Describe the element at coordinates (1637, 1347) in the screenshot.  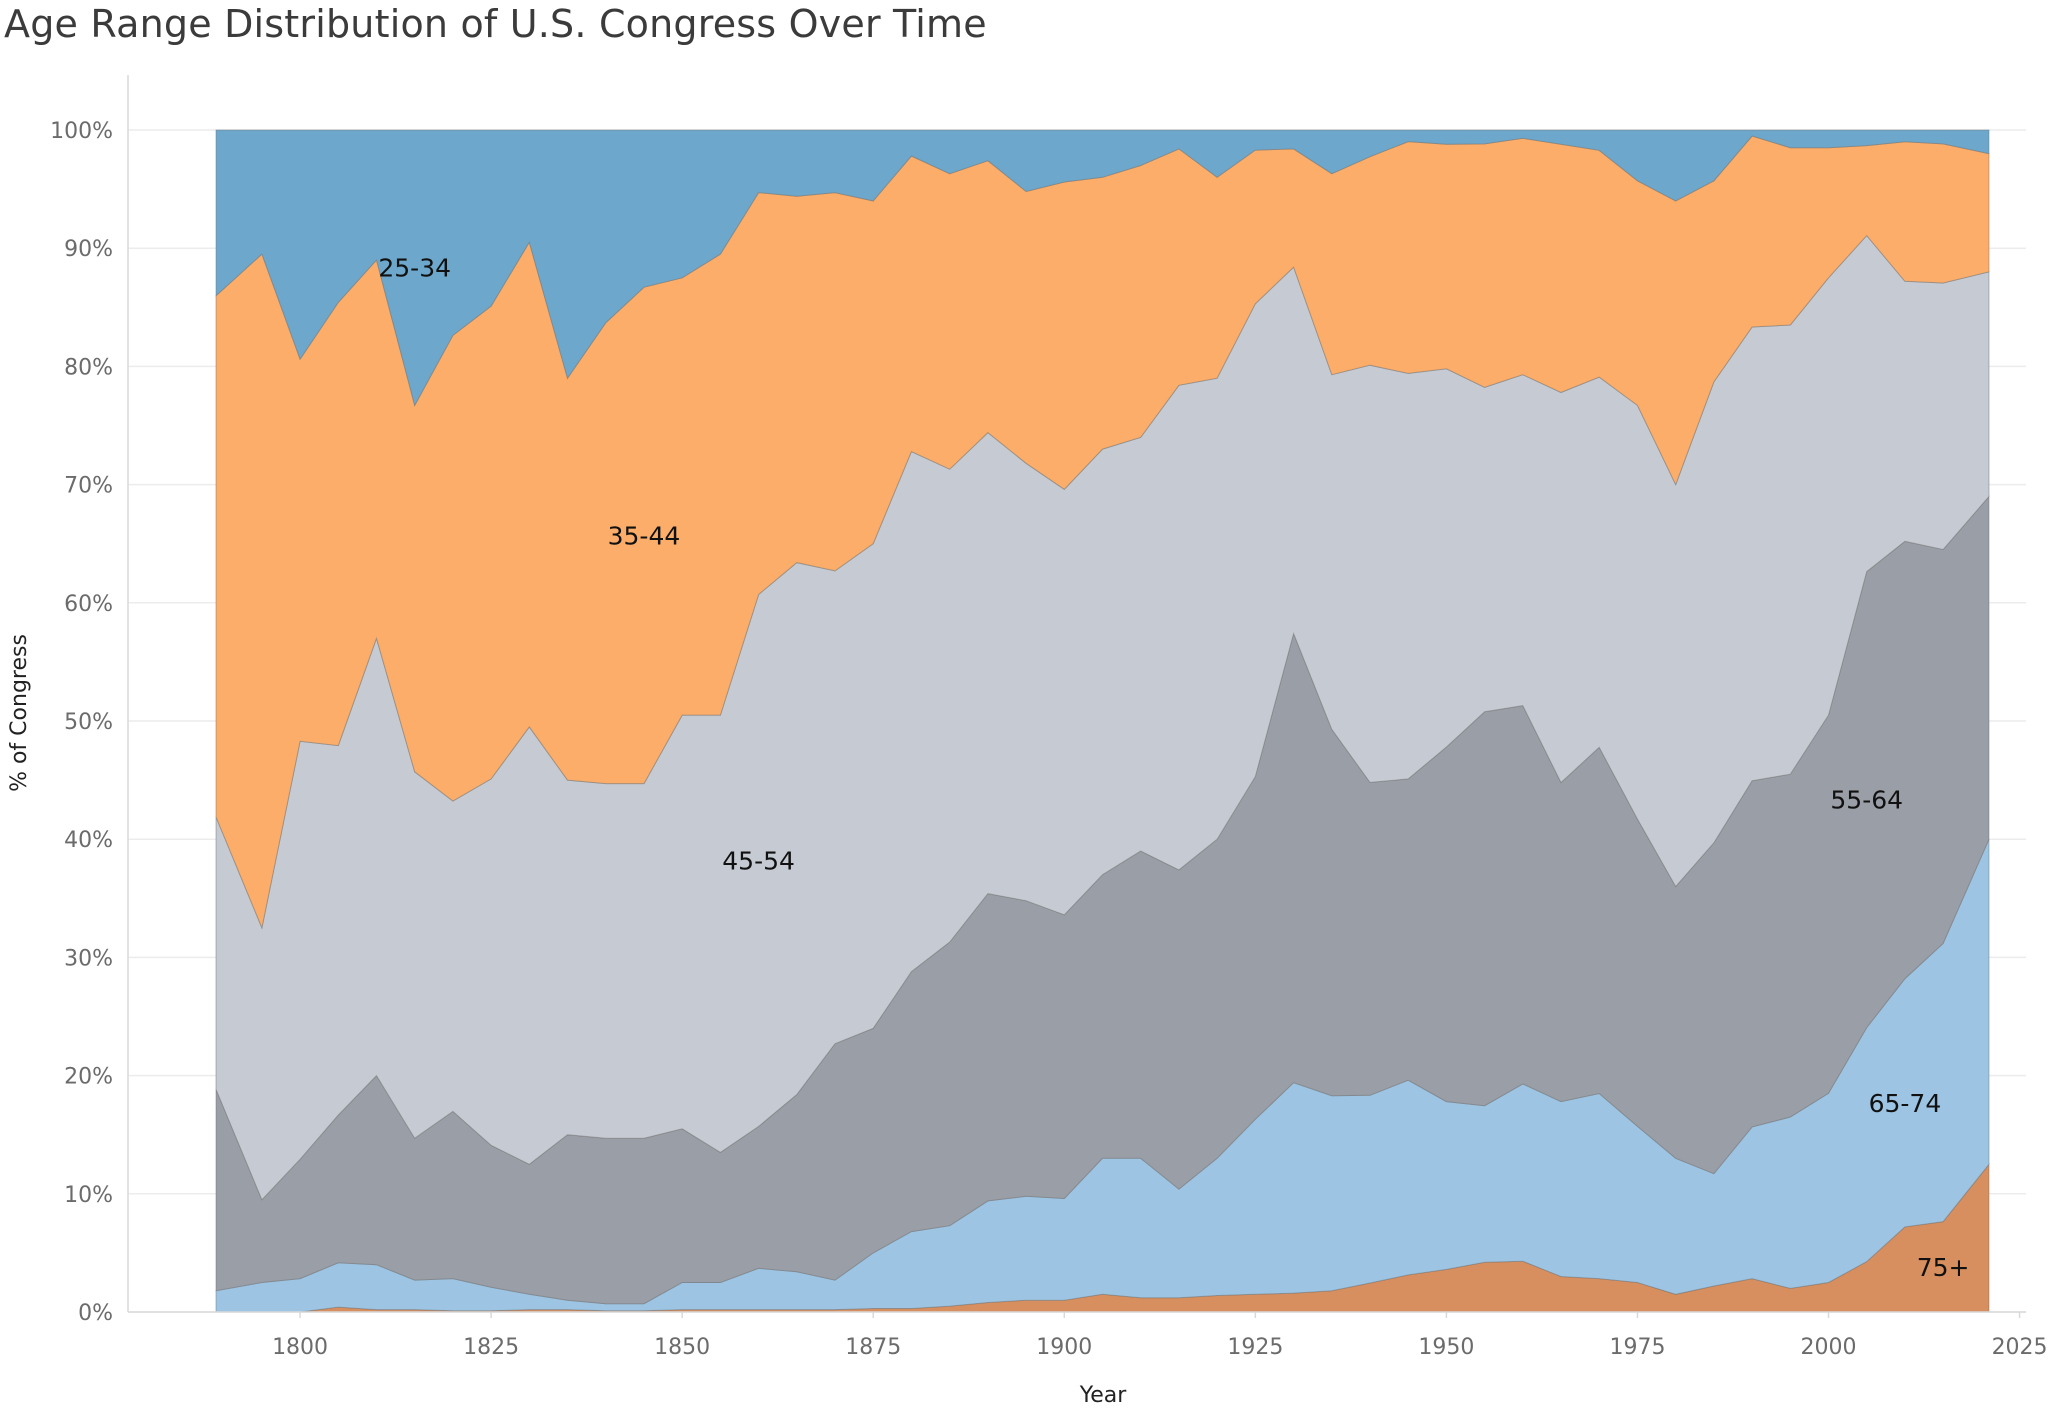
I see `x-tick-label: 1975` at that location.